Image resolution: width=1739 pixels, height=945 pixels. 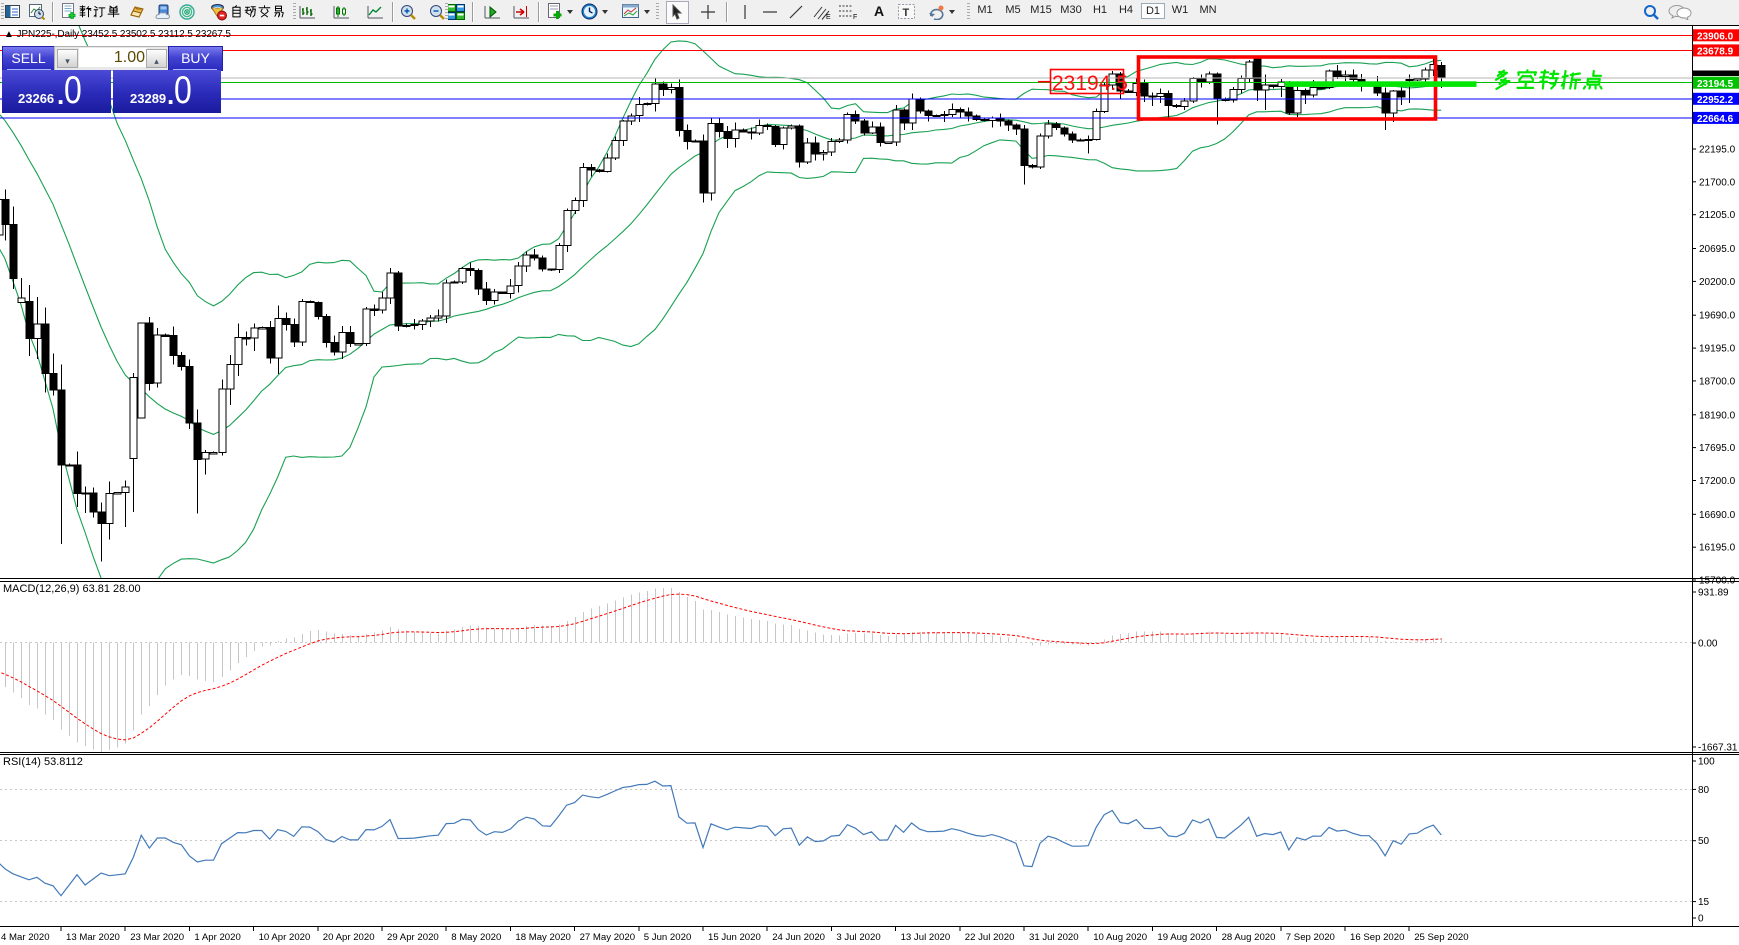 What do you see at coordinates (1704, 790) in the screenshot?
I see `svg-text: 80` at bounding box center [1704, 790].